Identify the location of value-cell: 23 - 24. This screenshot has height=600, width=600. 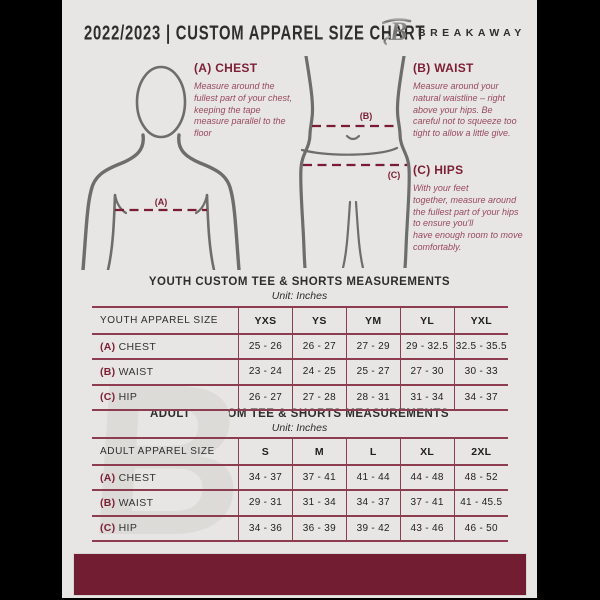
(265, 371).